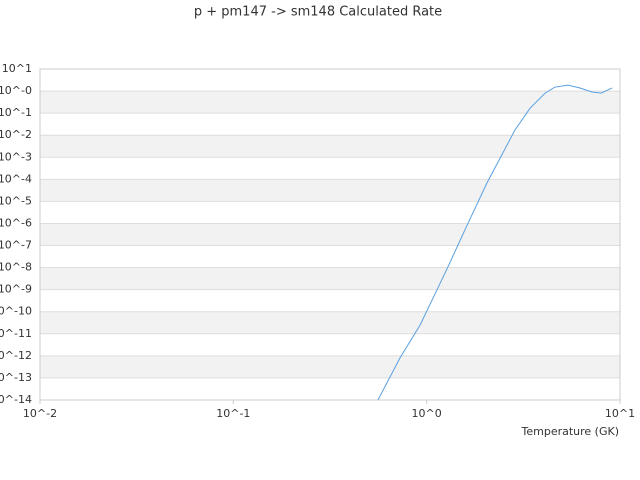  Describe the element at coordinates (620, 413) in the screenshot. I see `x-tick-label: 10^1` at that location.